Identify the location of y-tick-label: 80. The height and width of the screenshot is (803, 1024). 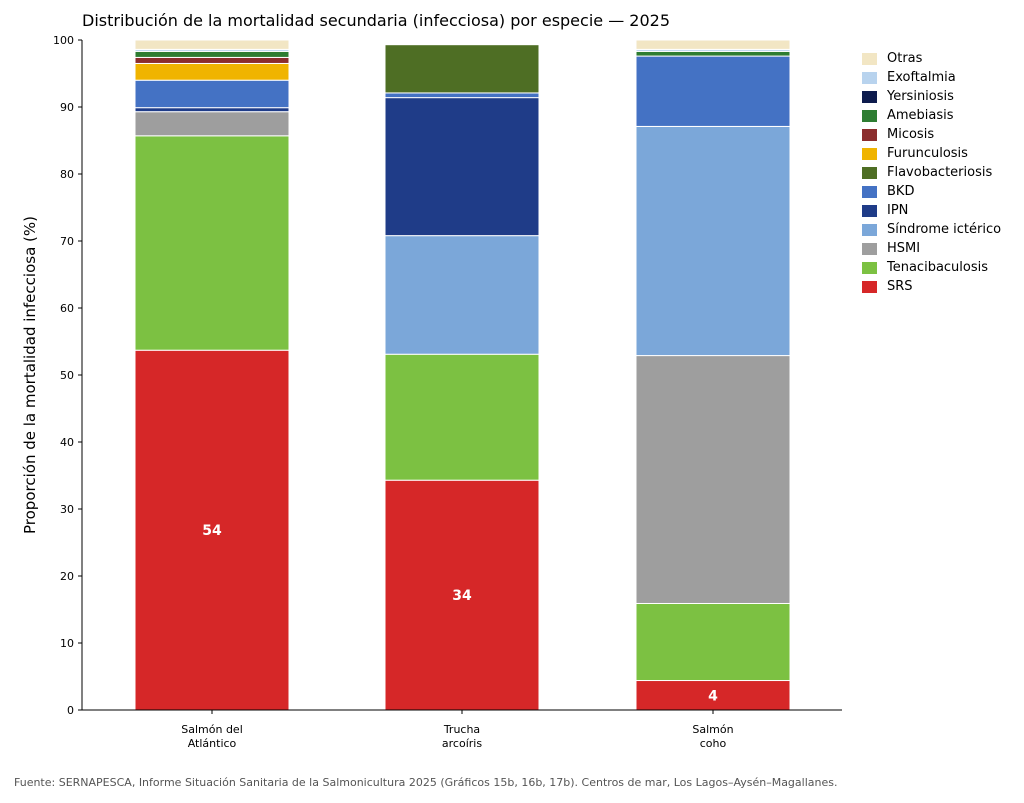
(67, 174).